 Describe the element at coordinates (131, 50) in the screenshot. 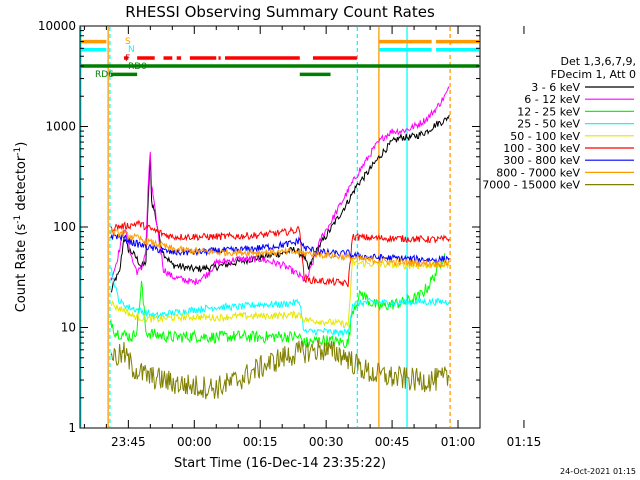

I see `flag-label-n: N` at that location.